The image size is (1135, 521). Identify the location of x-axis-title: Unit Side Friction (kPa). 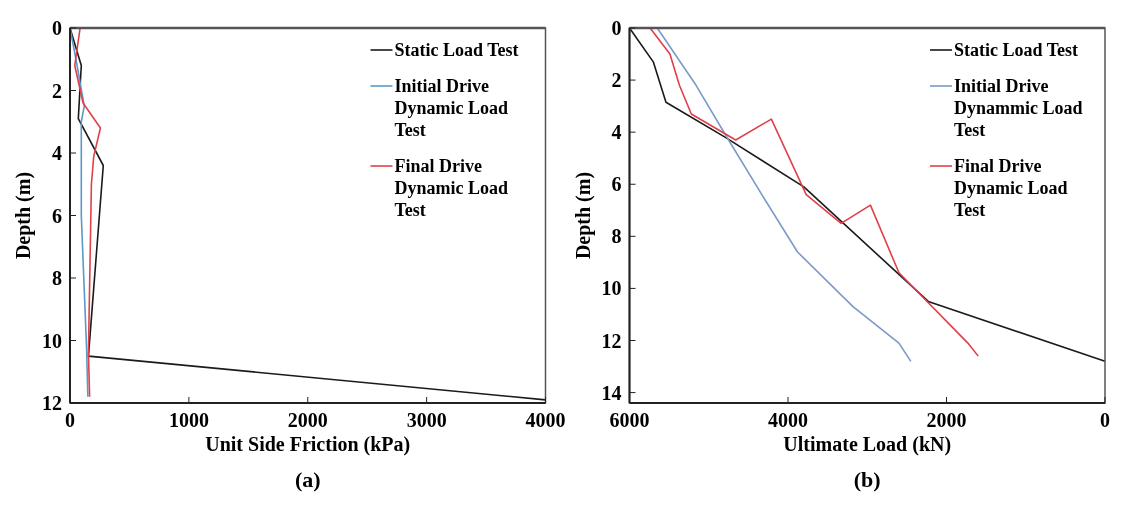
(308, 444).